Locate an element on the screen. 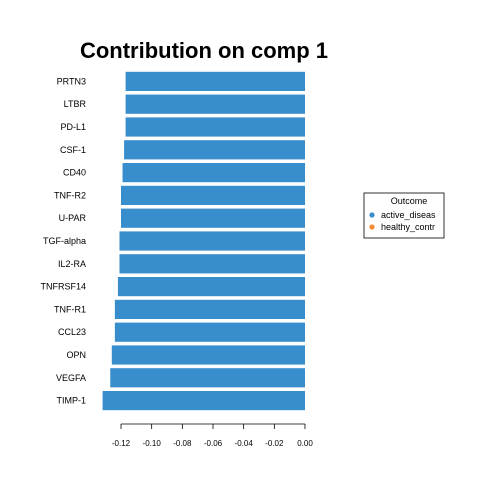 This screenshot has height=485, width=480. legend: Outcome active_diseas healthy_contr is located at coordinates (404, 215).